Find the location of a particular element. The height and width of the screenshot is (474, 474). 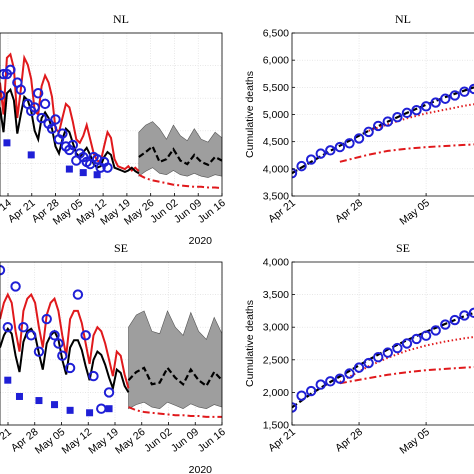

x-tick-label: May 26 is located at coordinates (130, 441).